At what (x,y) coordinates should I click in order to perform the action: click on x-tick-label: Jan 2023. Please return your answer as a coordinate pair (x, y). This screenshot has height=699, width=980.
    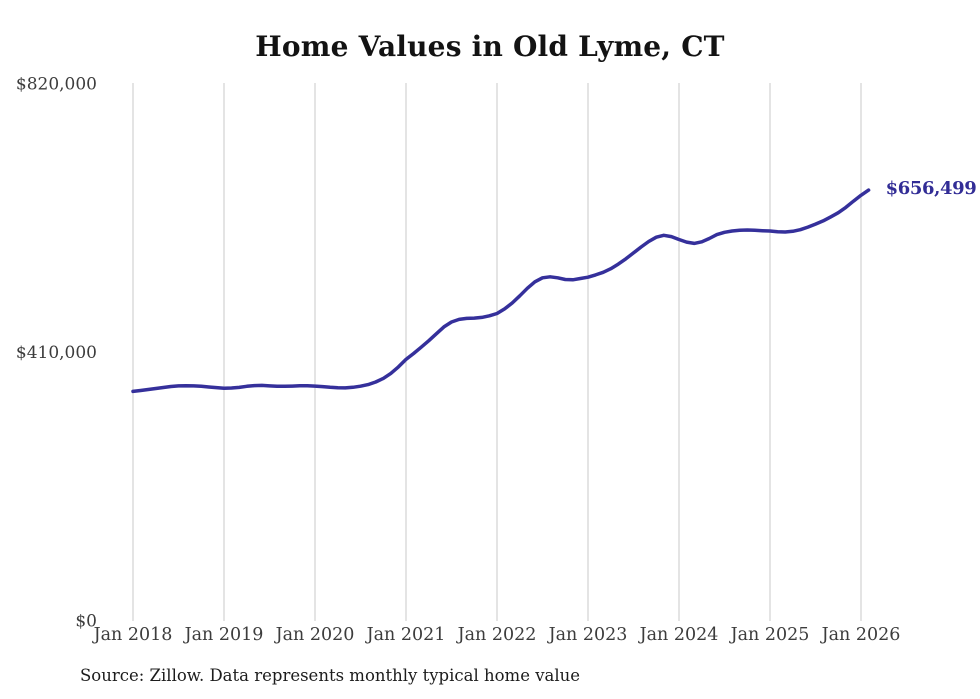
    Looking at the image, I should click on (587, 635).